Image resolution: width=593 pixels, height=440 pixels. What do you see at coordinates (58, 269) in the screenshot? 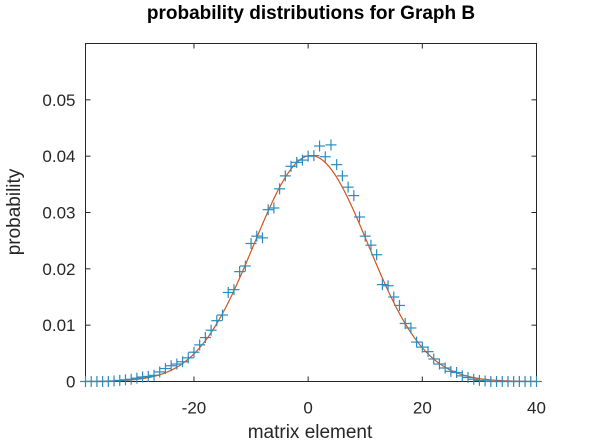
I see `y-tick-label: 0.02` at bounding box center [58, 269].